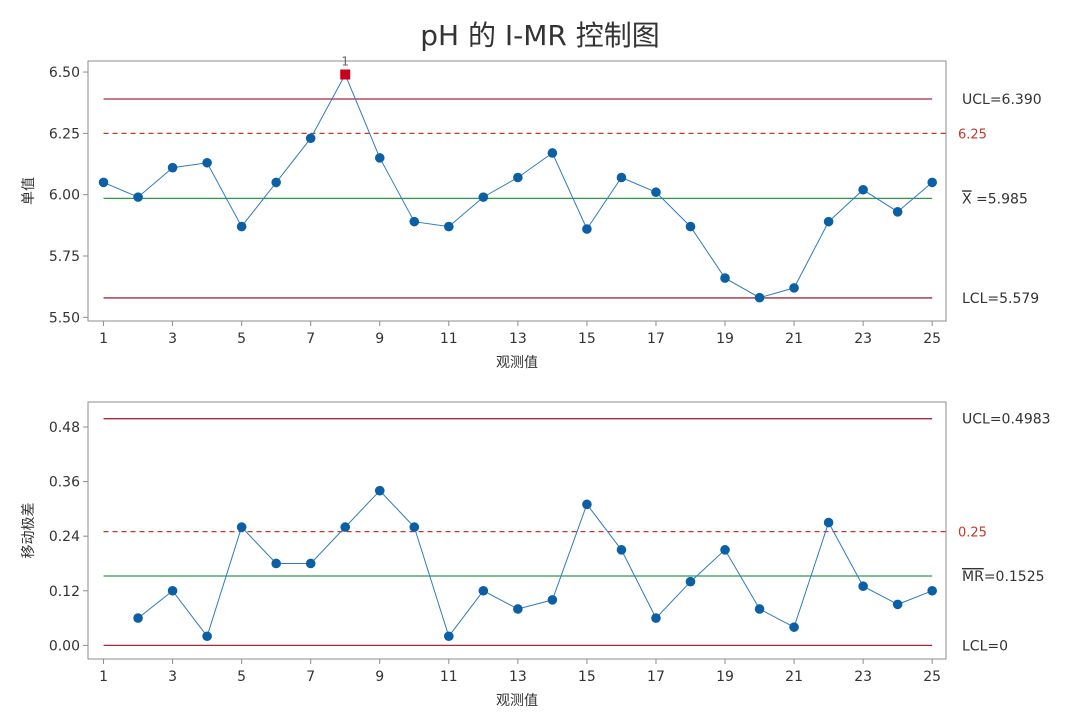  I want to click on i-y-tick-label: 6.50, so click(64, 73).